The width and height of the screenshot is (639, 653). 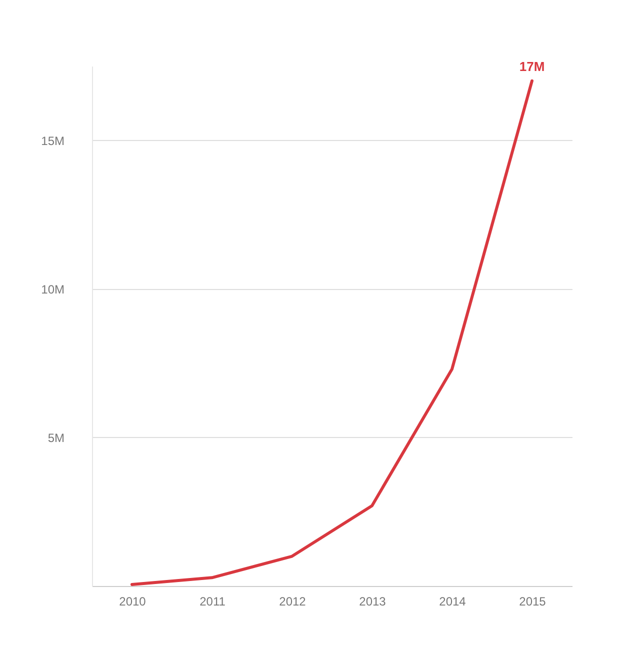 I want to click on x-tick-label: 2013, so click(x=372, y=601).